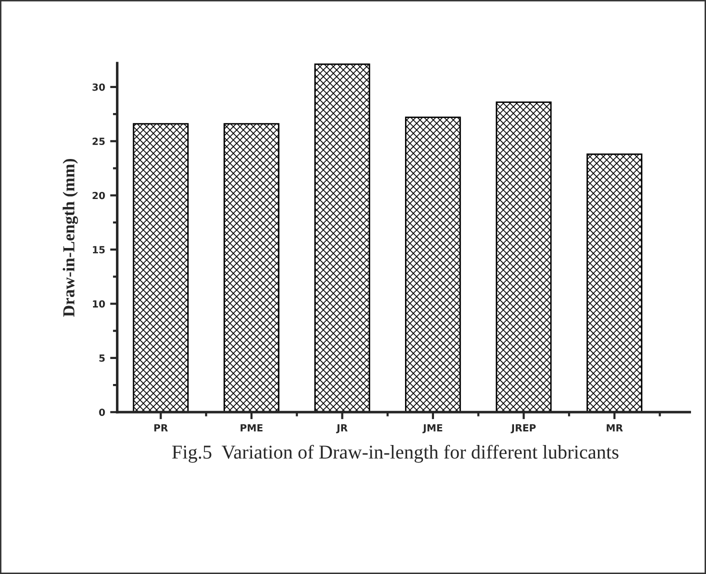 This screenshot has height=574, width=706. I want to click on y-axis-title: Draw-in-Length (mm), so click(70, 237).